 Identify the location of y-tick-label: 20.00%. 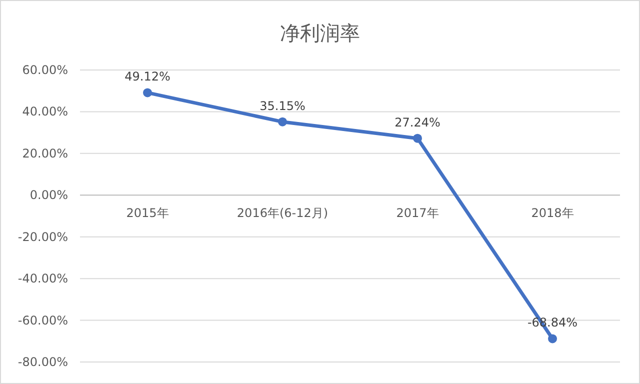
(45, 153).